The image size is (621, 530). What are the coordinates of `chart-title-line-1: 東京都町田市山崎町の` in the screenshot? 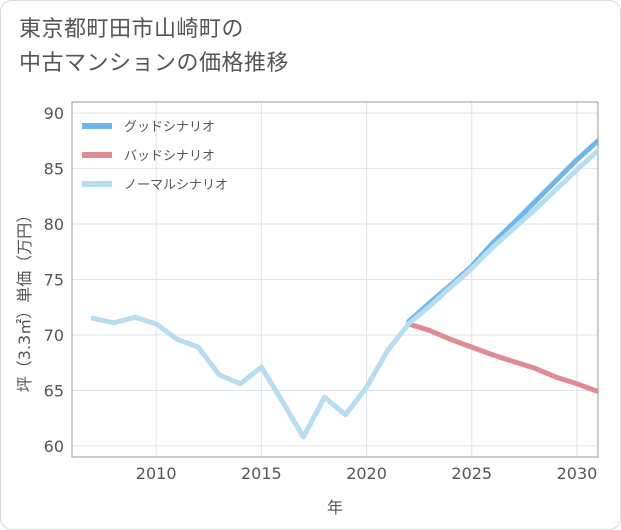 It's located at (132, 29).